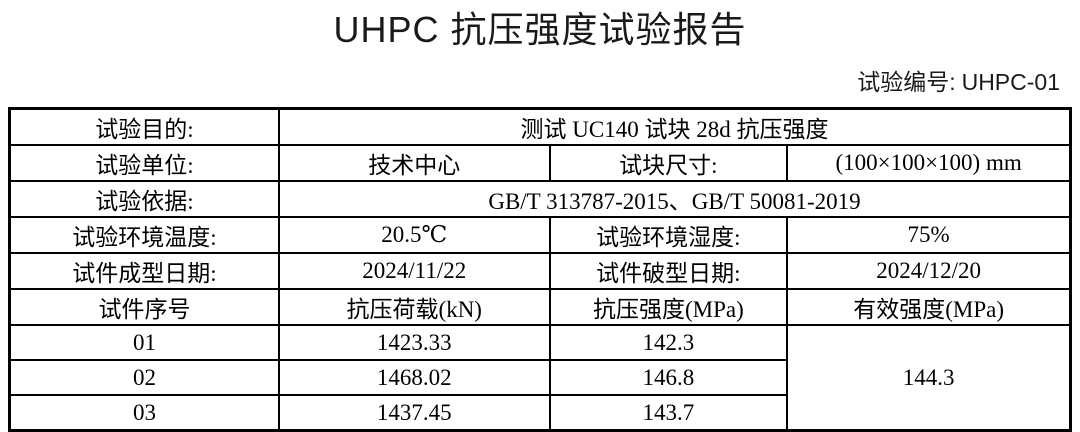  I want to click on load-value: 1423.33, so click(414, 342).